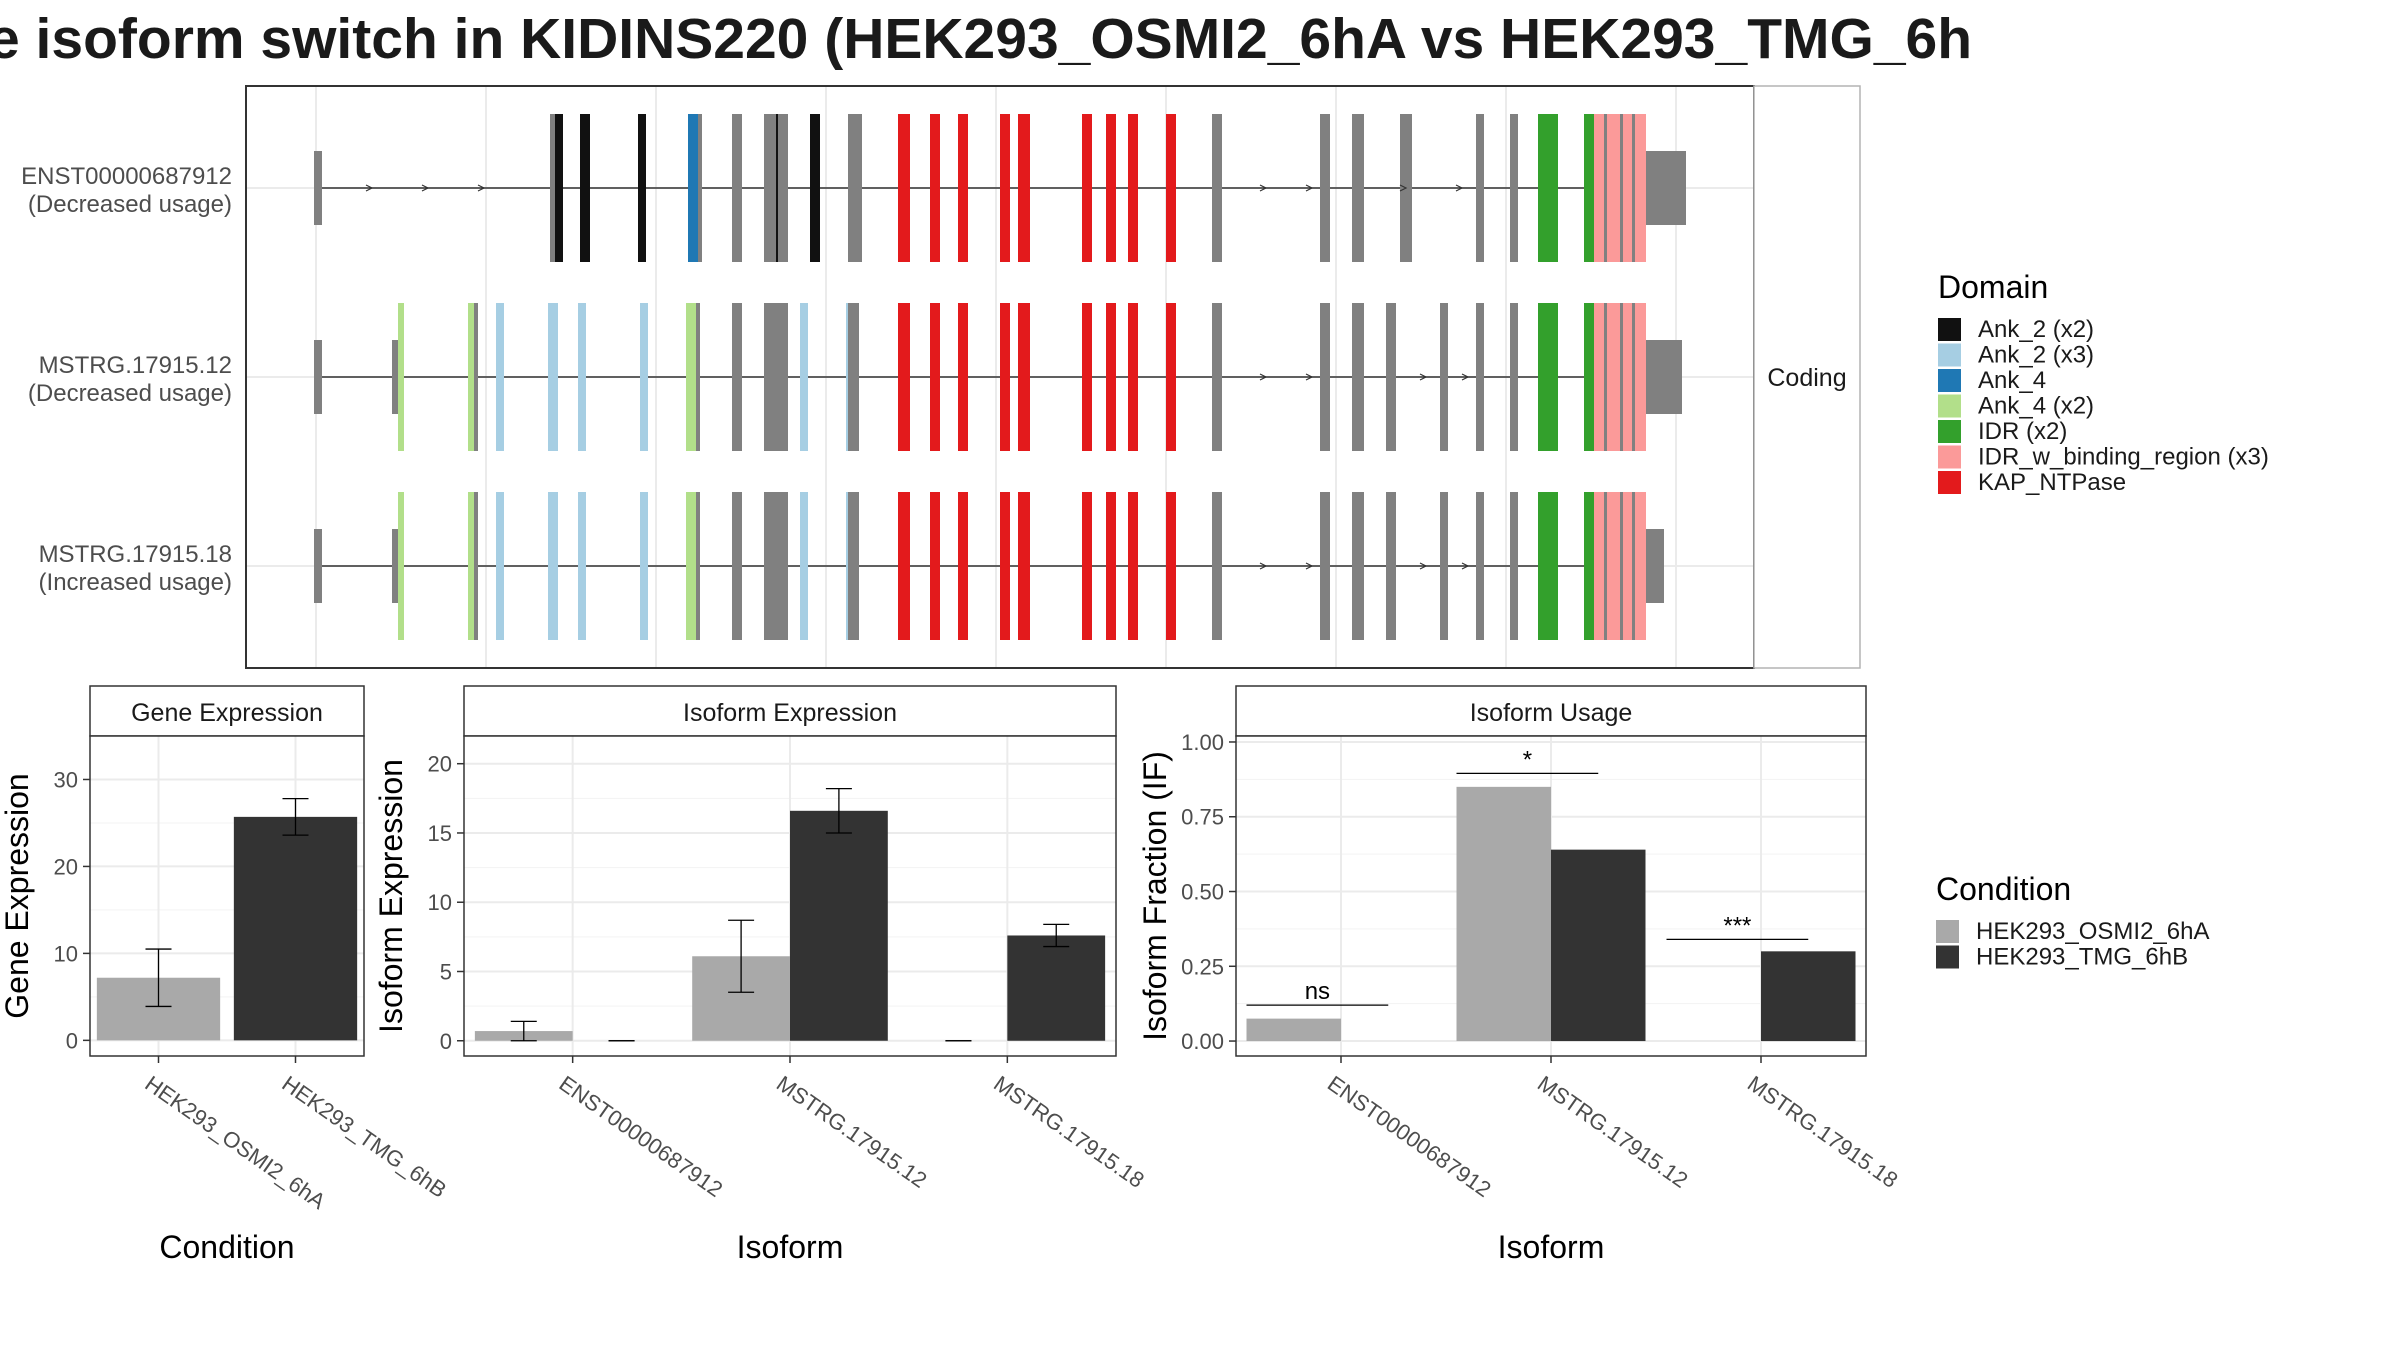  I want to click on y-tick-label: 0.25, so click(1202, 966).